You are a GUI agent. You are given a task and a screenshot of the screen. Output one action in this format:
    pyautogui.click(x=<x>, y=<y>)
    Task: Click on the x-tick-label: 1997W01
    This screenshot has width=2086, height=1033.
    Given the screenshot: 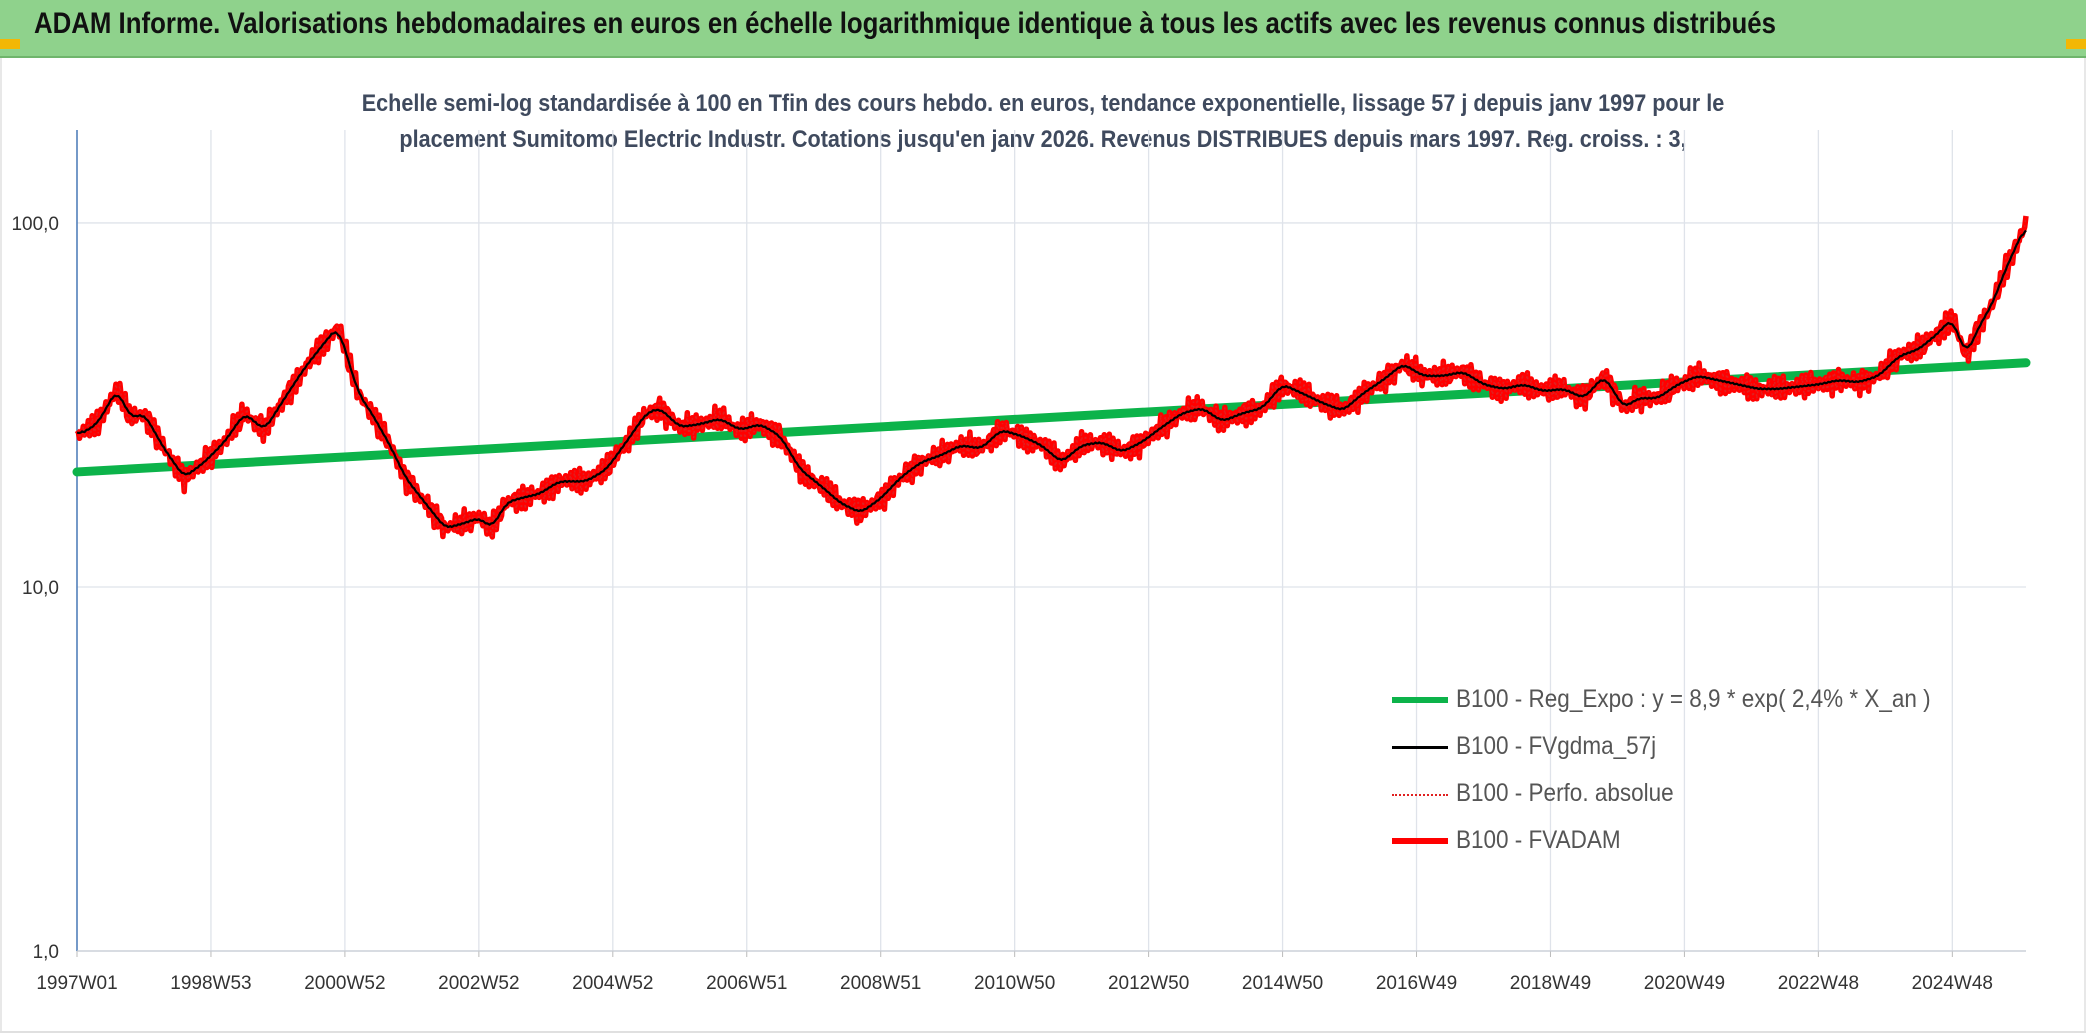 What is the action you would take?
    pyautogui.click(x=76, y=983)
    